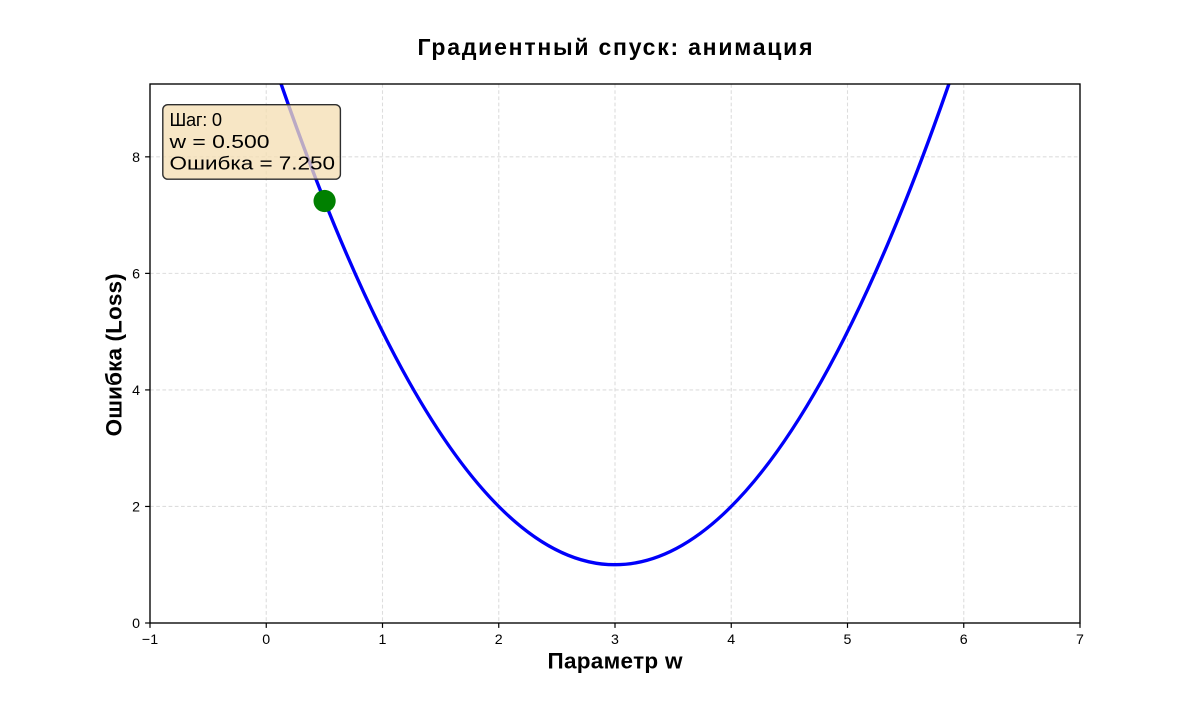 The height and width of the screenshot is (705, 1200). I want to click on svg-text: 1, so click(383, 640).